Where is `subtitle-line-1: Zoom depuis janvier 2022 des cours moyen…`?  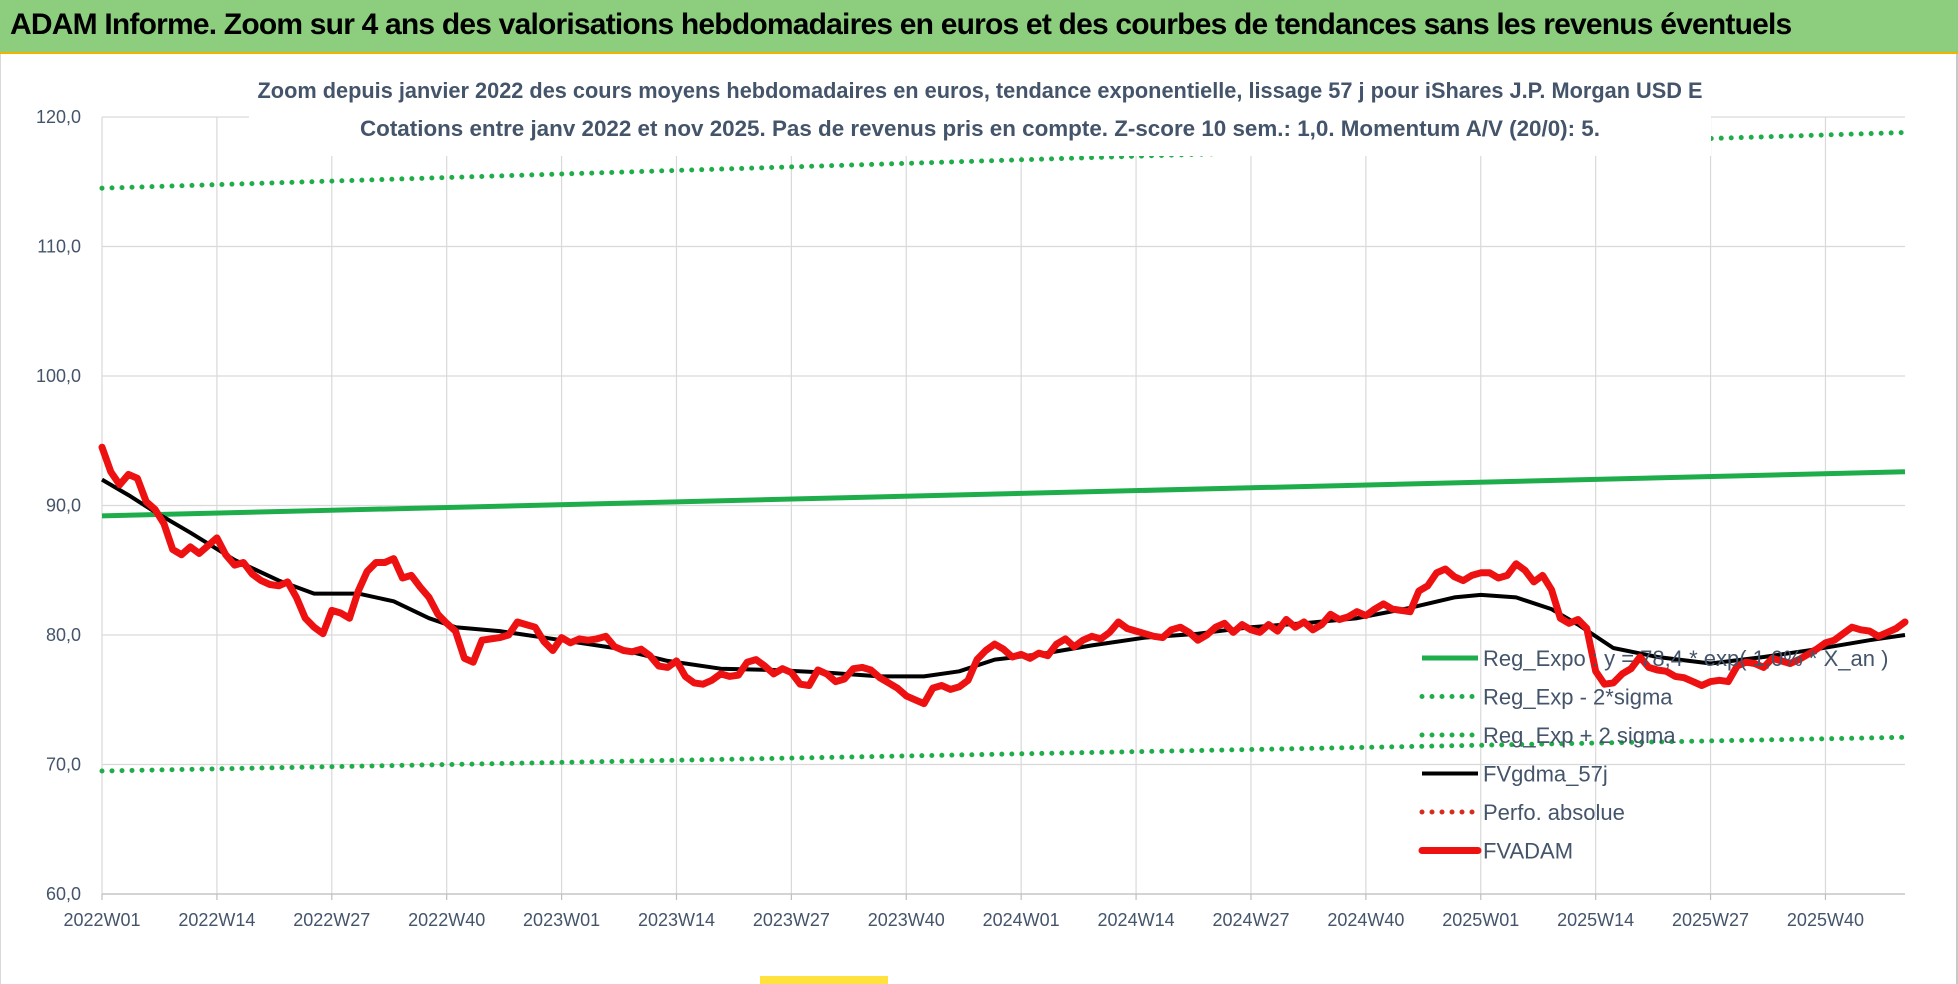
subtitle-line-1: Zoom depuis janvier 2022 des cours moyen… is located at coordinates (980, 90).